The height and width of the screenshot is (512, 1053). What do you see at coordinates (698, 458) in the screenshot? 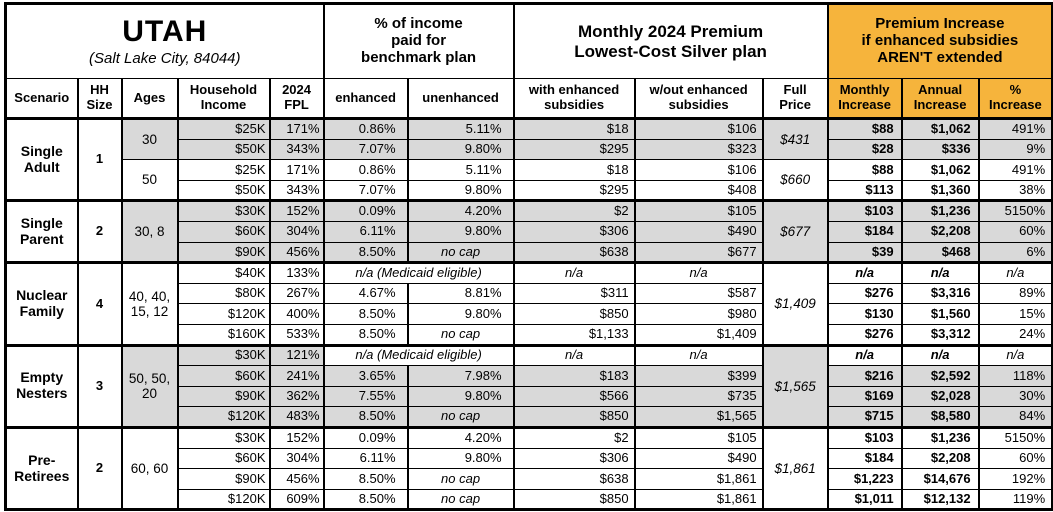
I see `premium-without-subsidies-cell: $490` at bounding box center [698, 458].